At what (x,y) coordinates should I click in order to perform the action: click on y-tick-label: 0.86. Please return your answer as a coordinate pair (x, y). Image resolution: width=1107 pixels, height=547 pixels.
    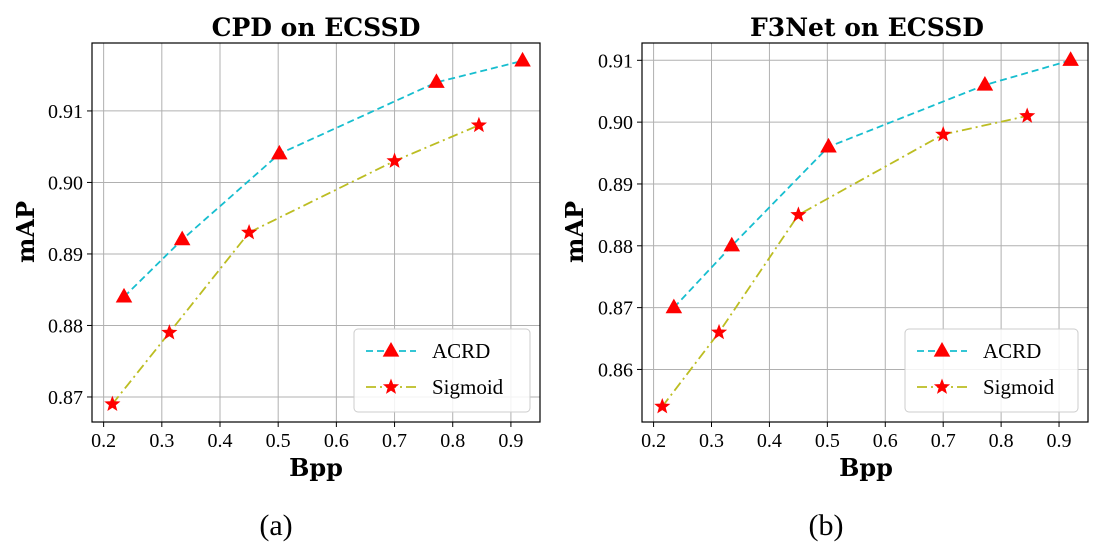
    Looking at the image, I should click on (615, 370).